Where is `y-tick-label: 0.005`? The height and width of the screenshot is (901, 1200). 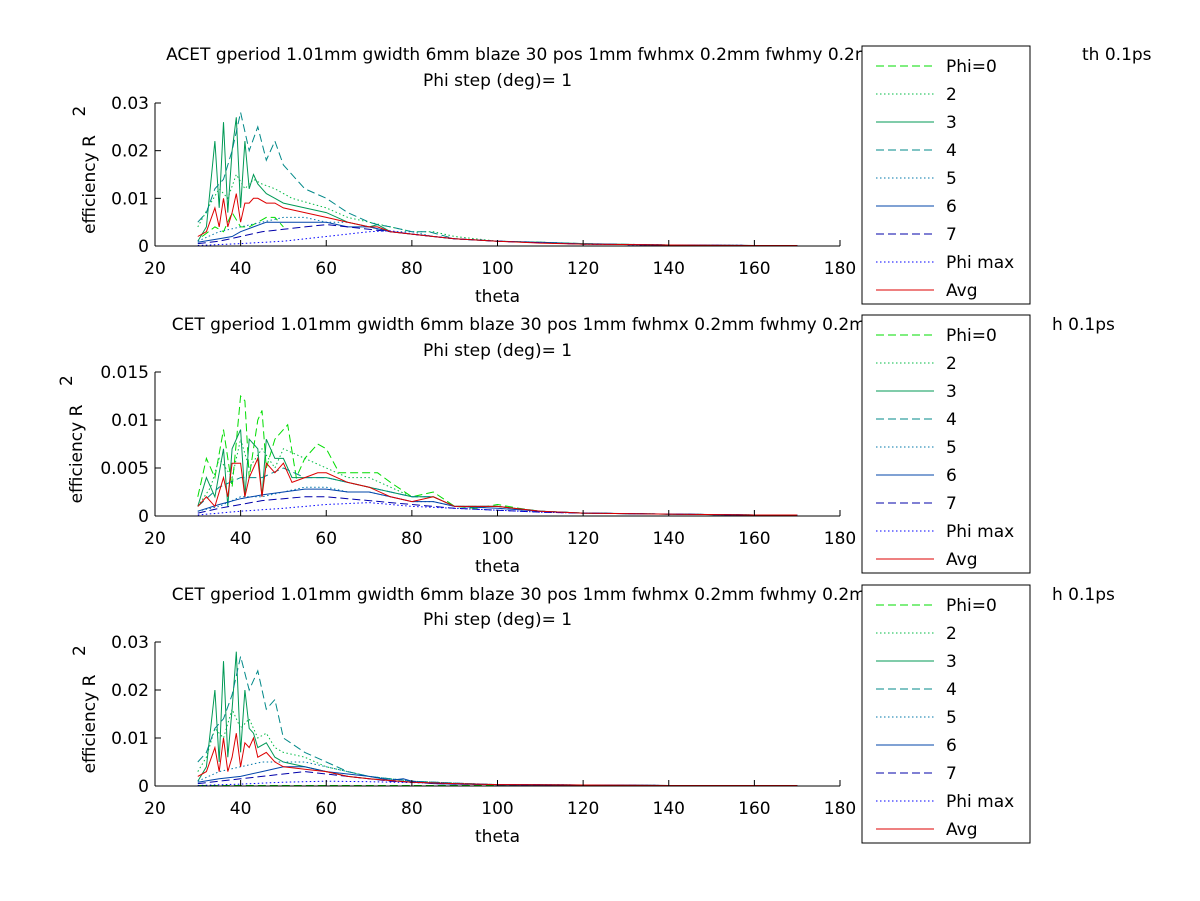 y-tick-label: 0.005 is located at coordinates (124, 469).